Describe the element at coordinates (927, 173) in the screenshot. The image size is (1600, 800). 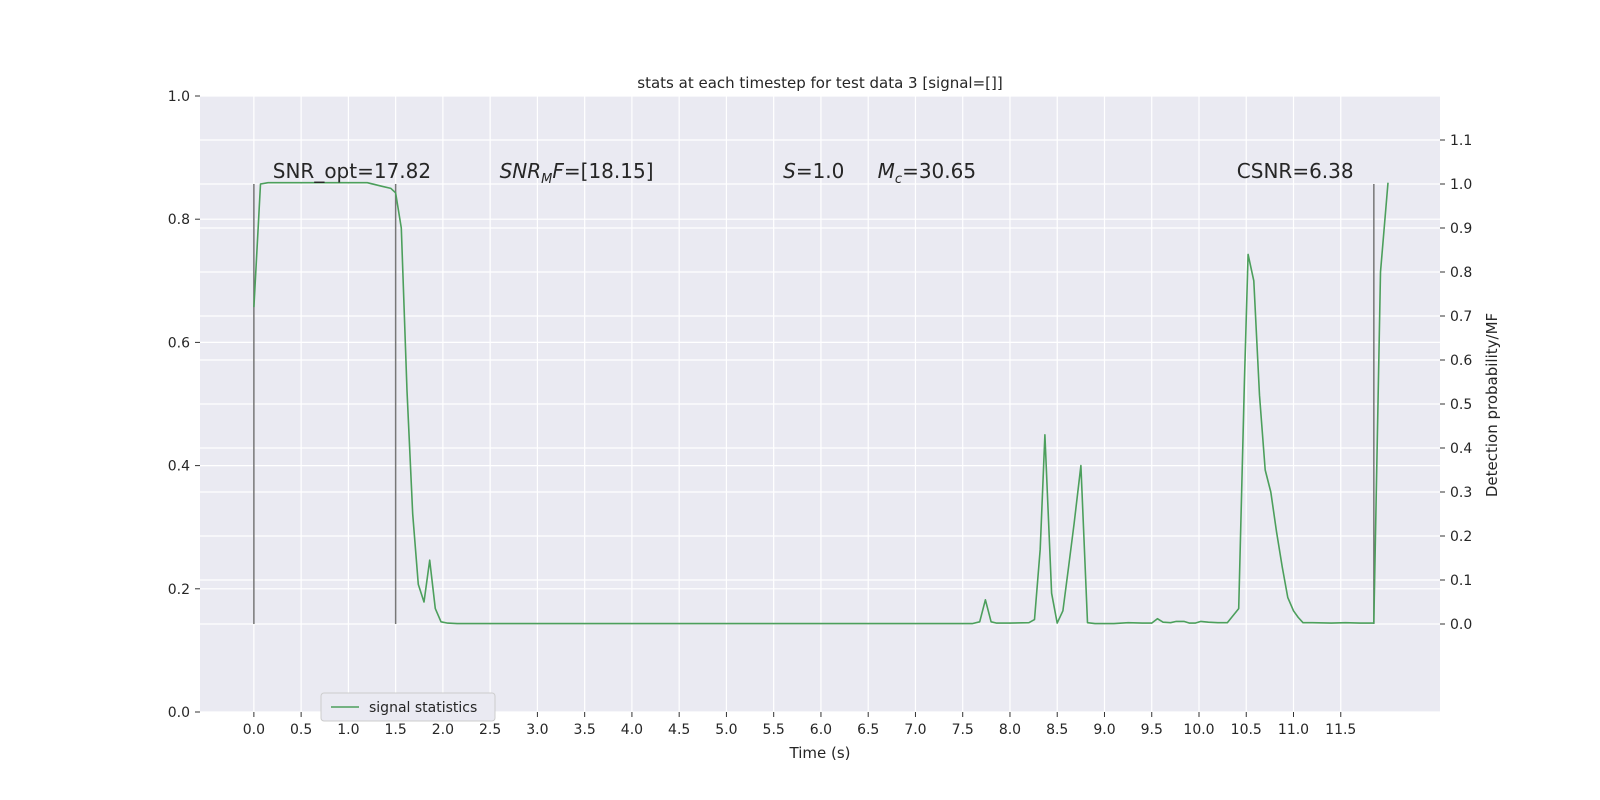
I see `annotation-mc: Mc=30.65` at that location.